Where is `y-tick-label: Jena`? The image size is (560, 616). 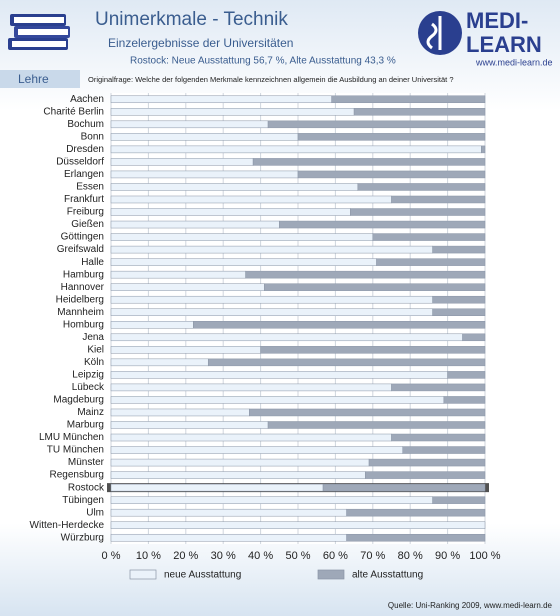 y-tick-label: Jena is located at coordinates (93, 337).